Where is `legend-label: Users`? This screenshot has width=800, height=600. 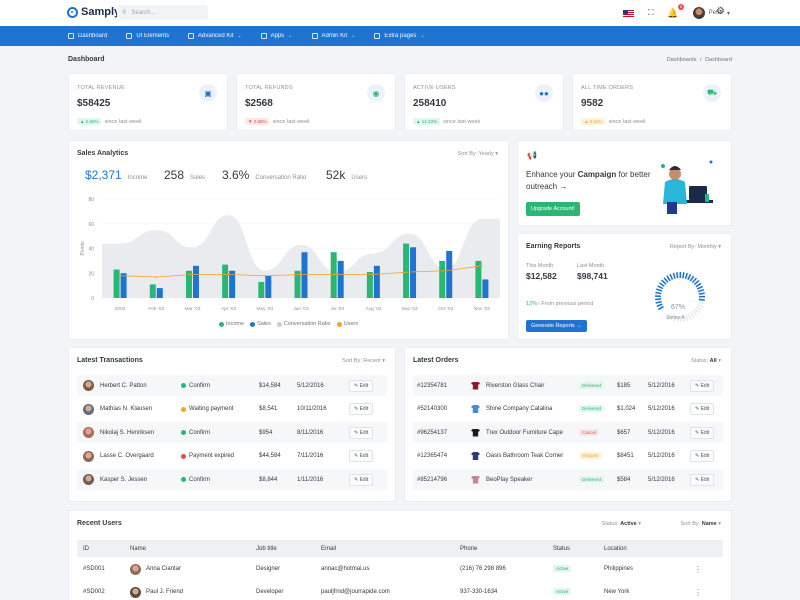 legend-label: Users is located at coordinates (350, 324).